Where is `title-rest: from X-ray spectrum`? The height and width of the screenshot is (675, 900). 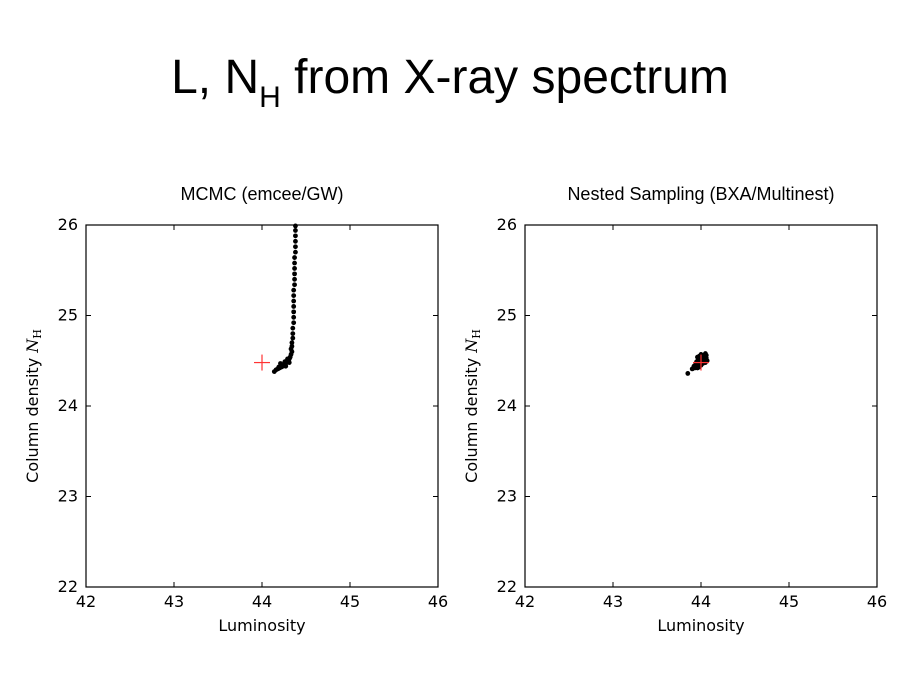
title-rest: from X-ray spectrum is located at coordinates (504, 77).